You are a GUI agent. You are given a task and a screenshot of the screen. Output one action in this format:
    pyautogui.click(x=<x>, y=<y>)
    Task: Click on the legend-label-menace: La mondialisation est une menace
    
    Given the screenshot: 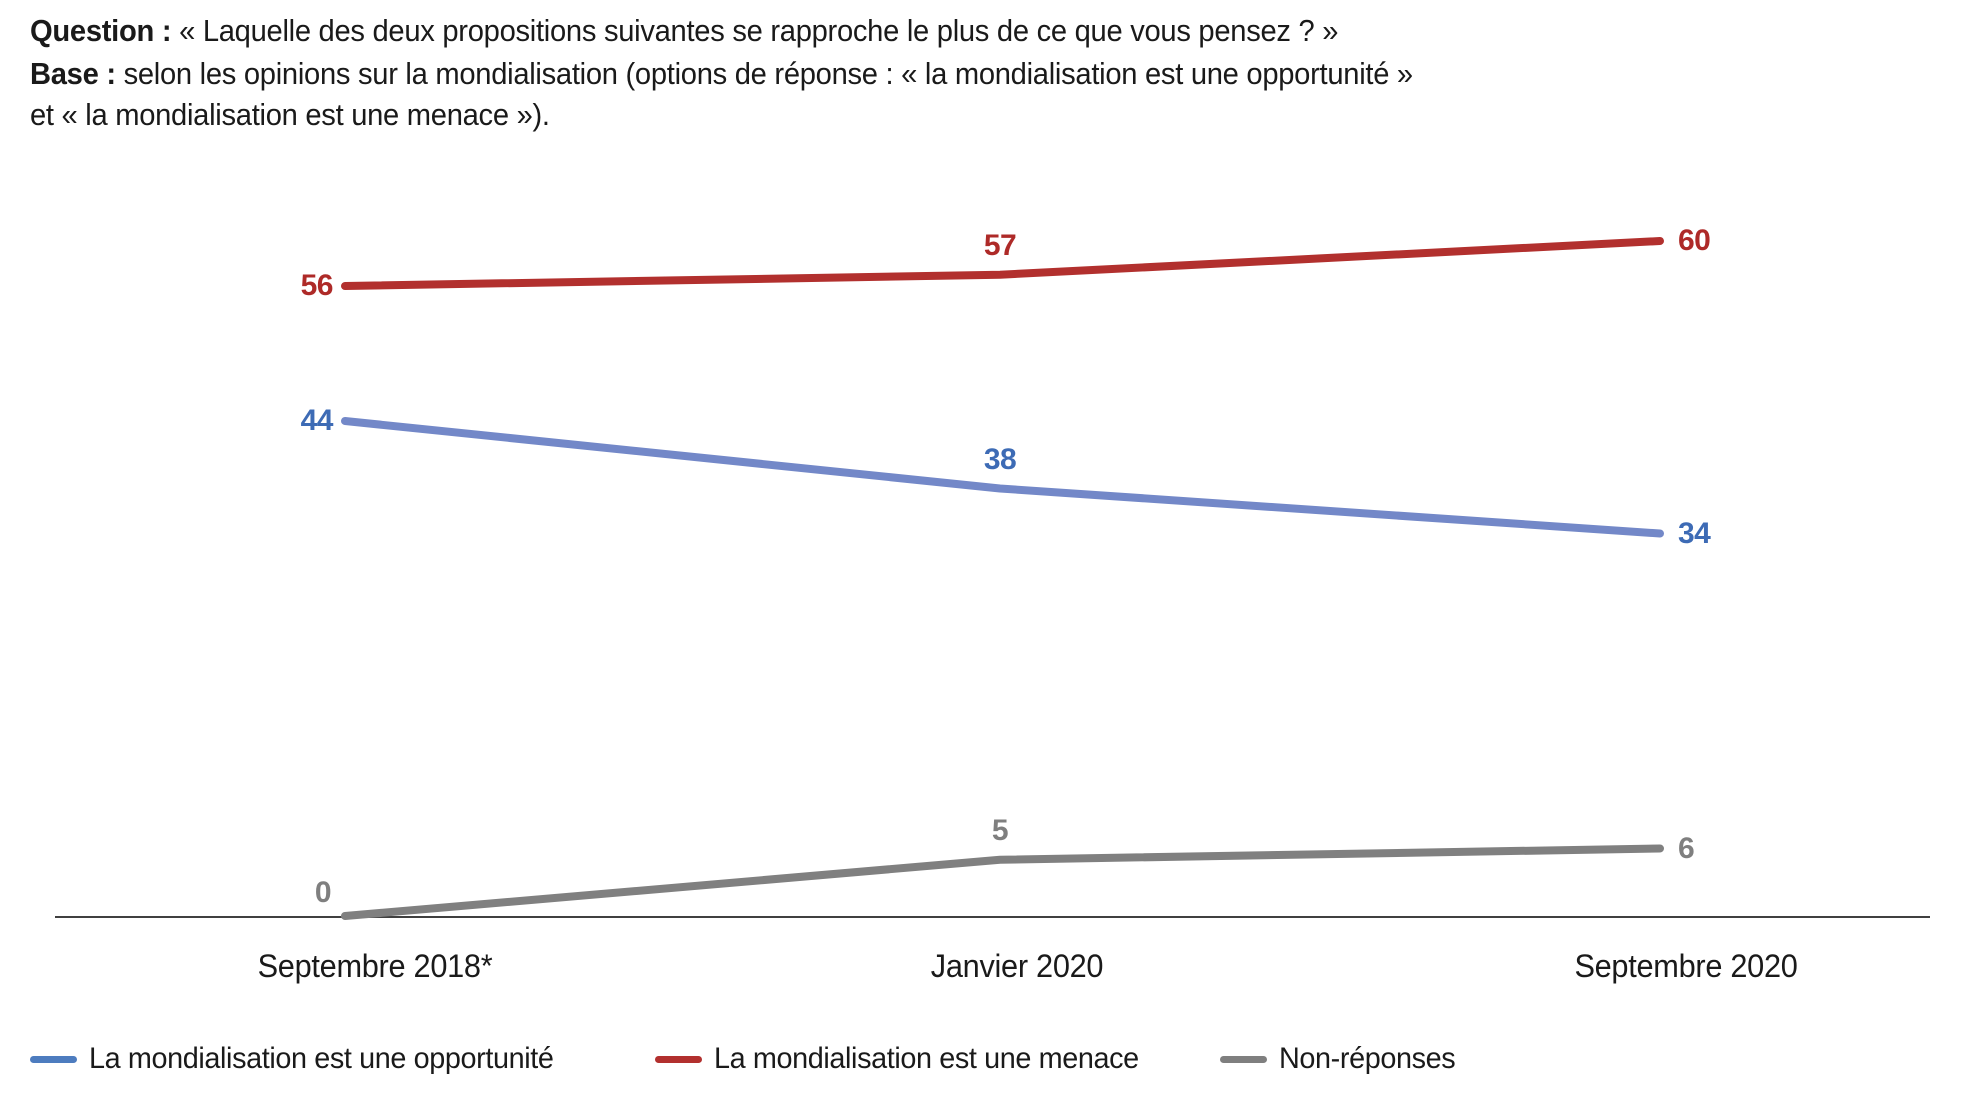 What is the action you would take?
    pyautogui.click(x=926, y=1058)
    